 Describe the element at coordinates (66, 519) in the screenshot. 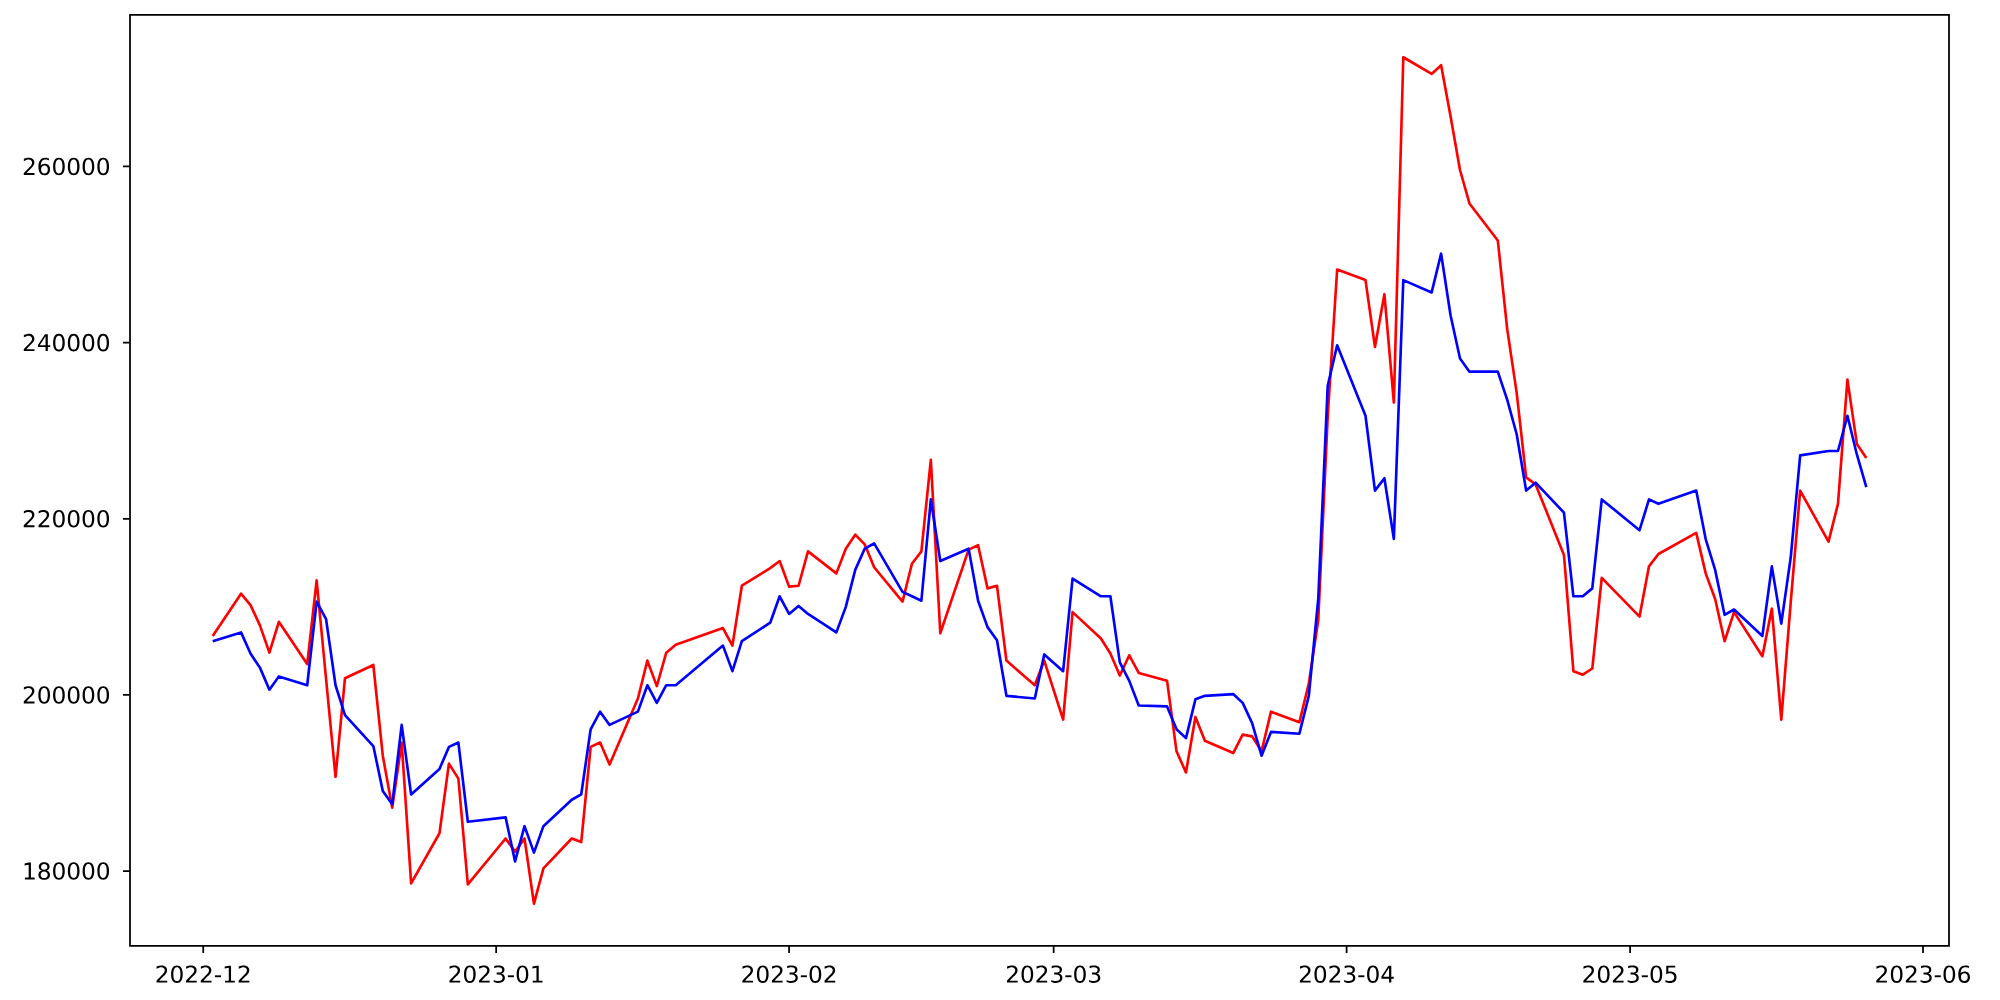

I see `y-tick-label: 220000` at that location.